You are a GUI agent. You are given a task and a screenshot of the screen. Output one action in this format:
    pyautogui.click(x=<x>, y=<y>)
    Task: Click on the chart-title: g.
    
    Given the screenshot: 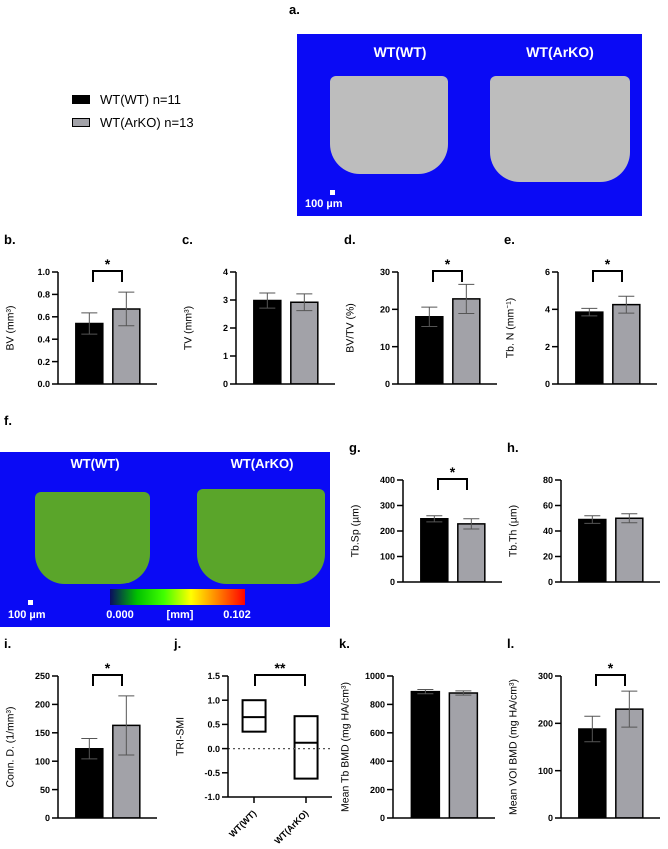 What is the action you would take?
    pyautogui.click(x=355, y=447)
    